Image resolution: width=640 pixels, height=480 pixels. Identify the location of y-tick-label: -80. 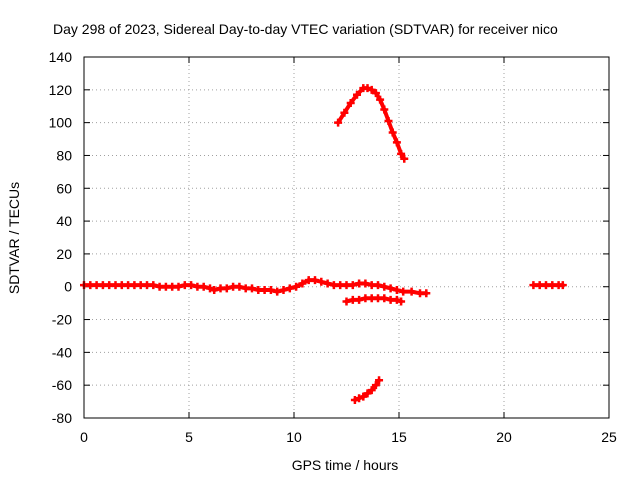
(62, 418).